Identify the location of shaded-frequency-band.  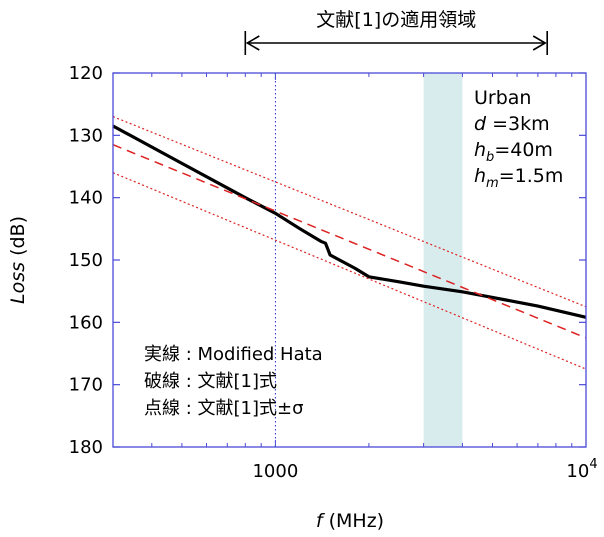
(443, 260).